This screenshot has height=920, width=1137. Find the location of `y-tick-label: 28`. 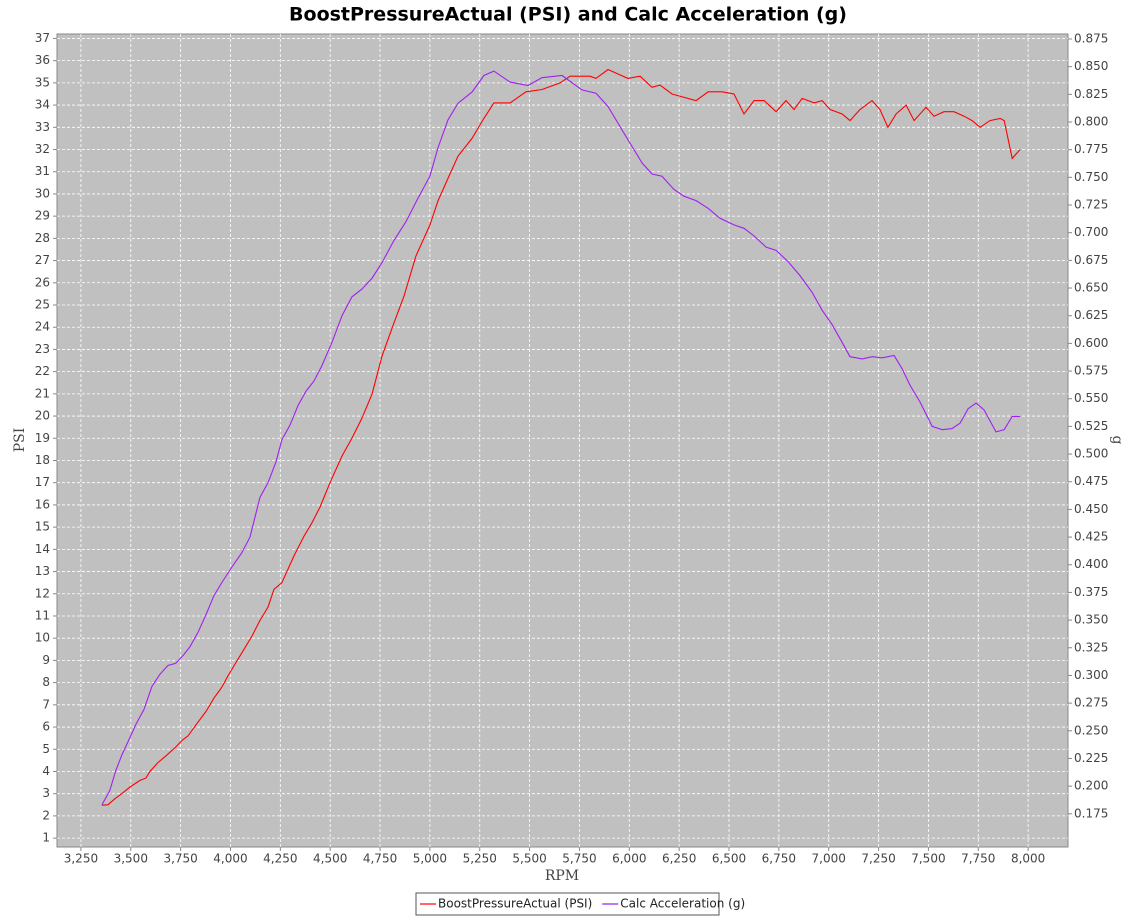

y-tick-label: 28 is located at coordinates (42, 238).